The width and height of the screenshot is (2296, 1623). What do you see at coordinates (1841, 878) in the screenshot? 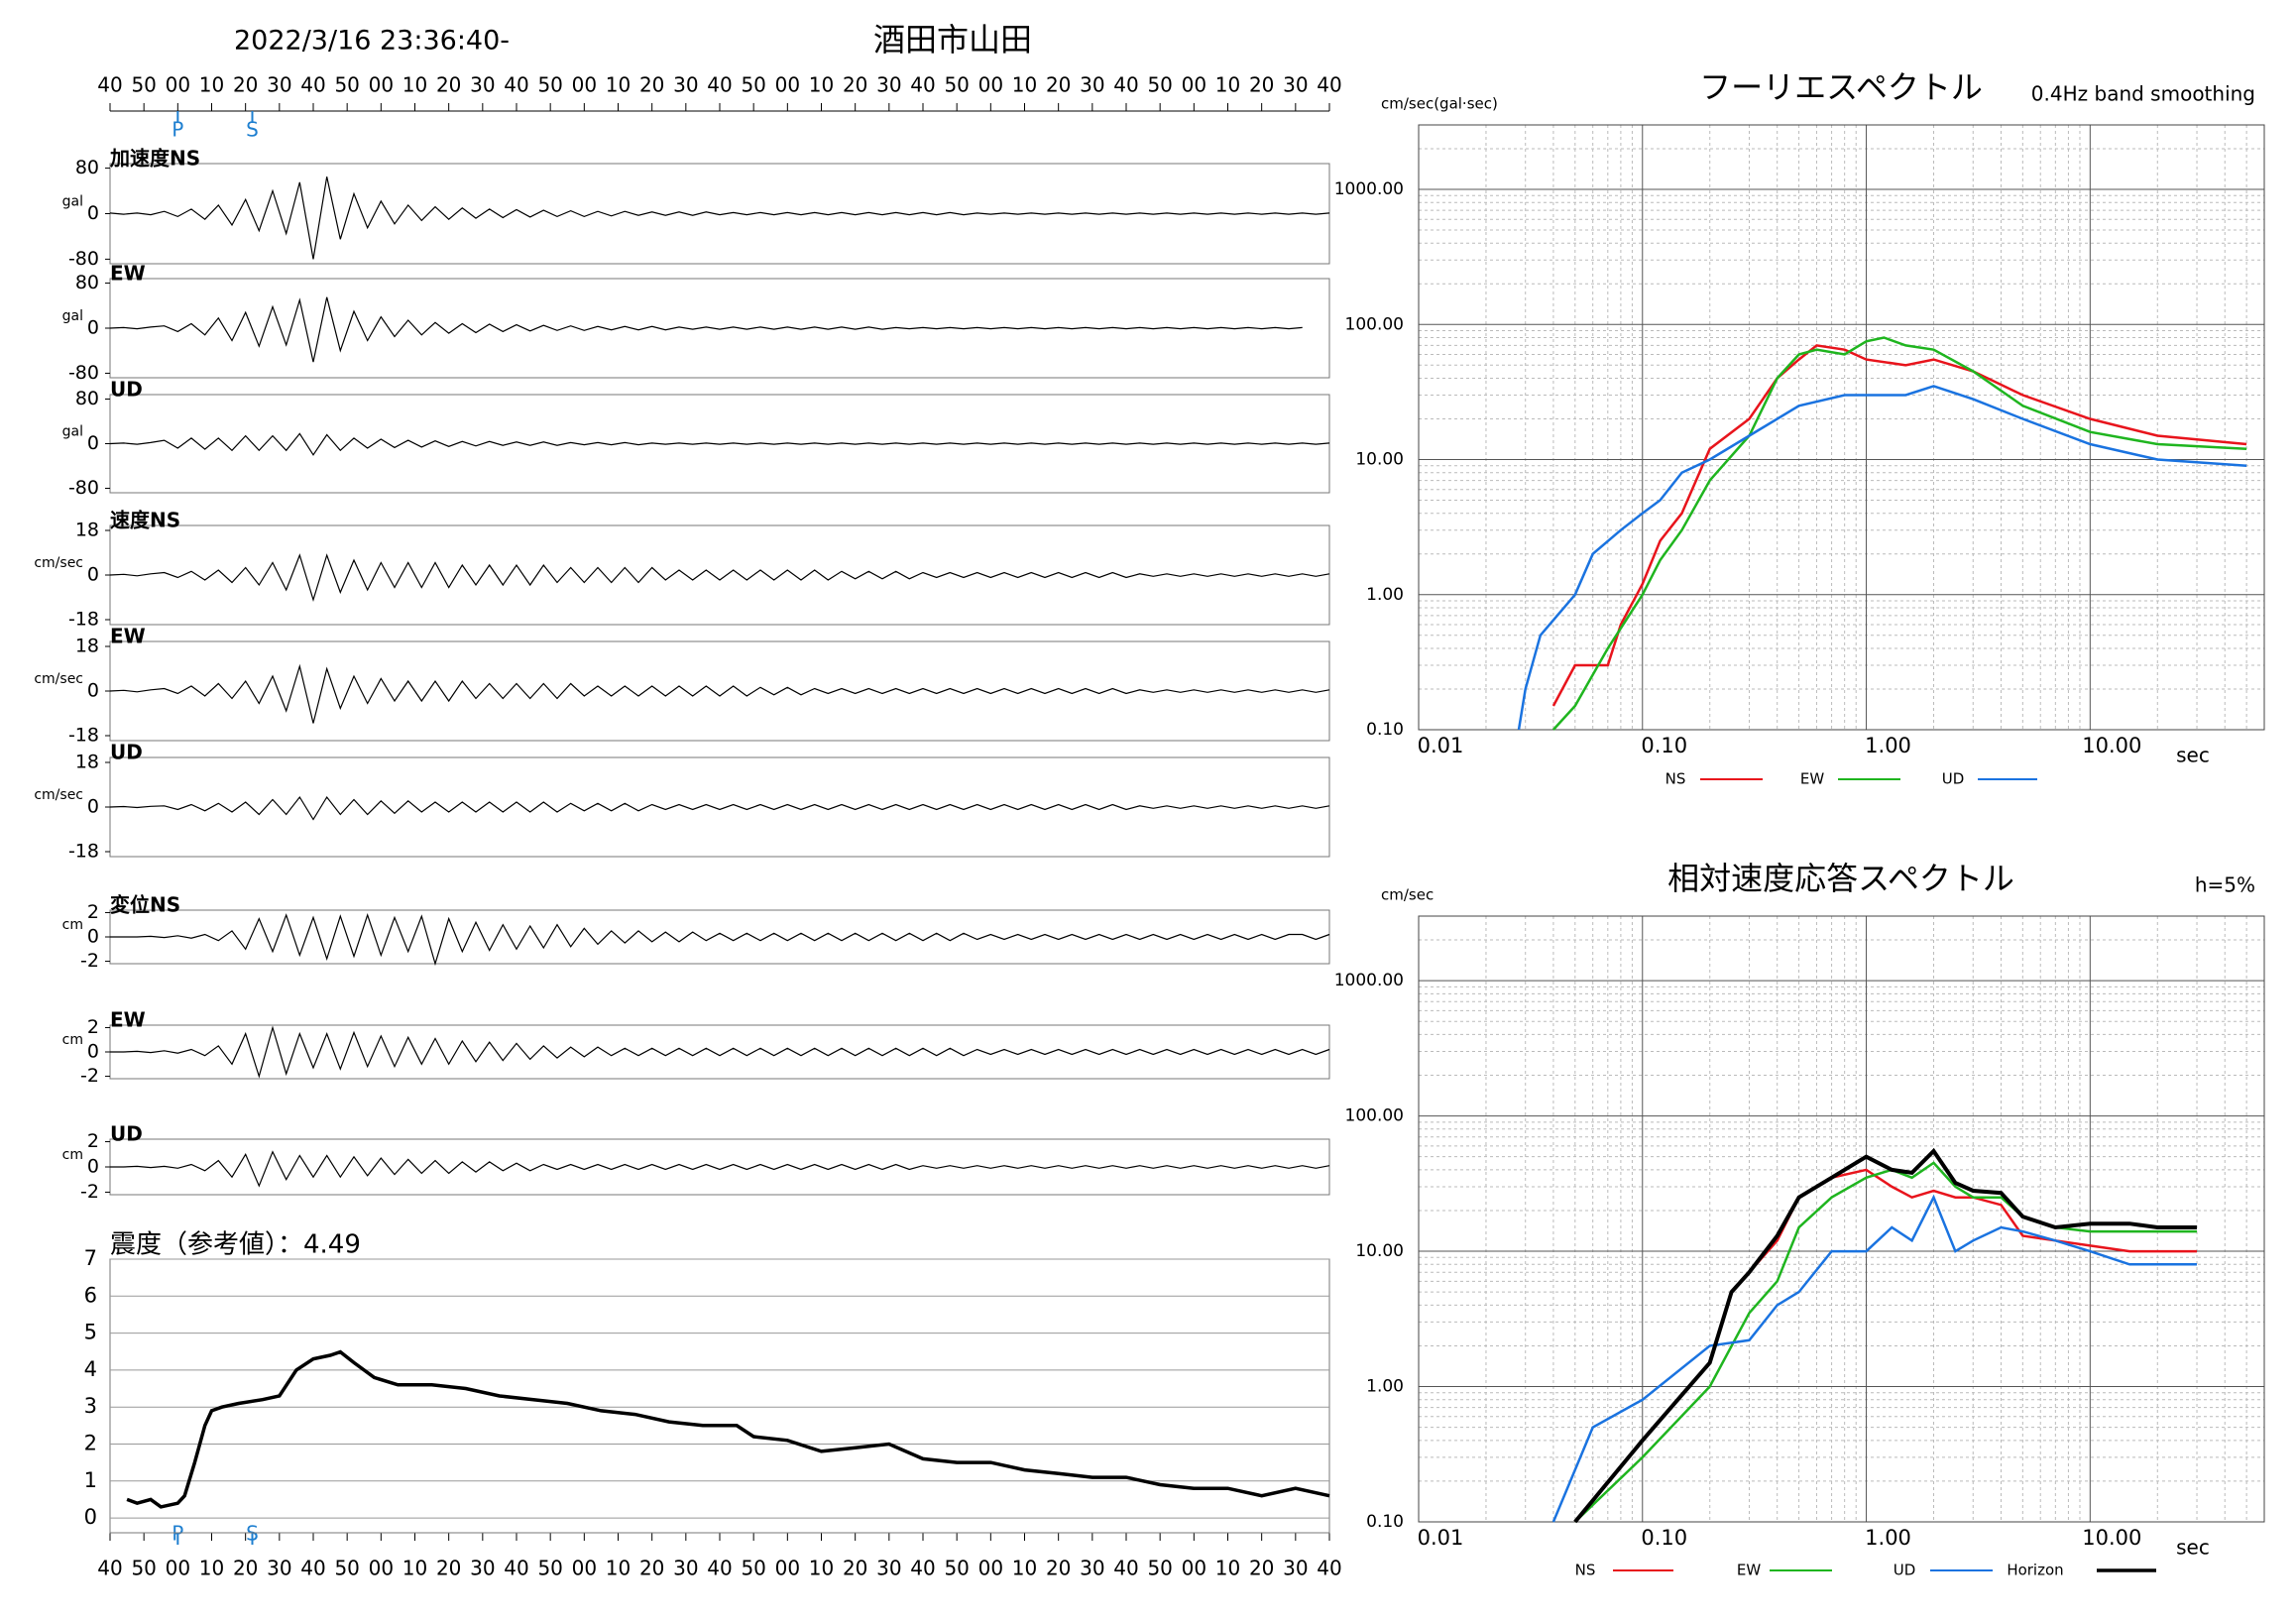
I see `chart-title: 相対速度応答スペクトル` at bounding box center [1841, 878].